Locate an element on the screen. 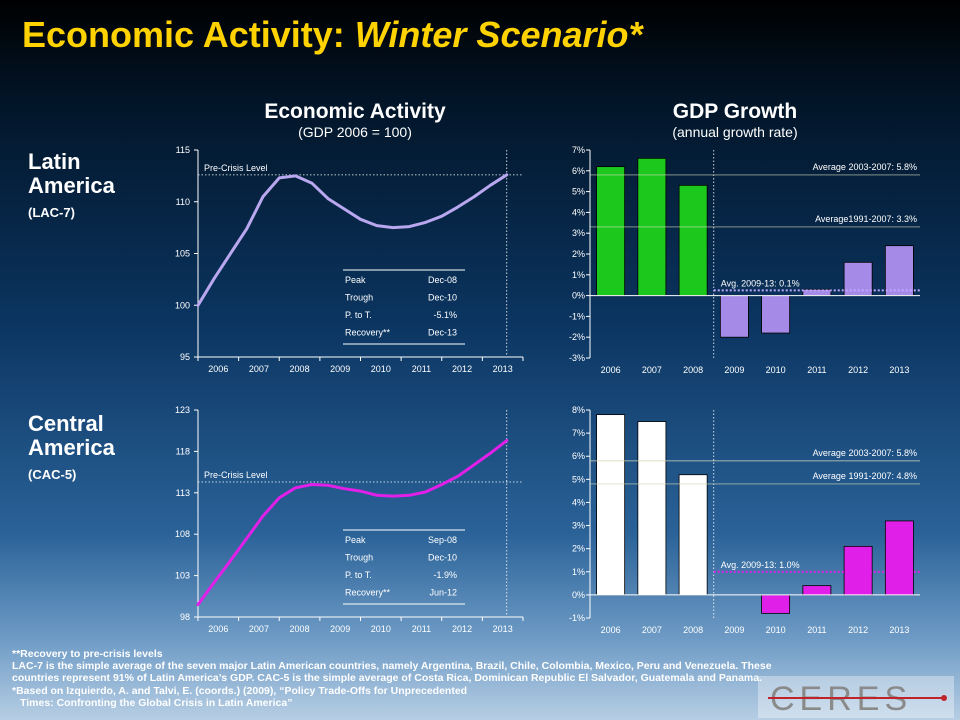 This screenshot has height=720, width=960. lac-growth-y-tick-label: -3% is located at coordinates (577, 358).